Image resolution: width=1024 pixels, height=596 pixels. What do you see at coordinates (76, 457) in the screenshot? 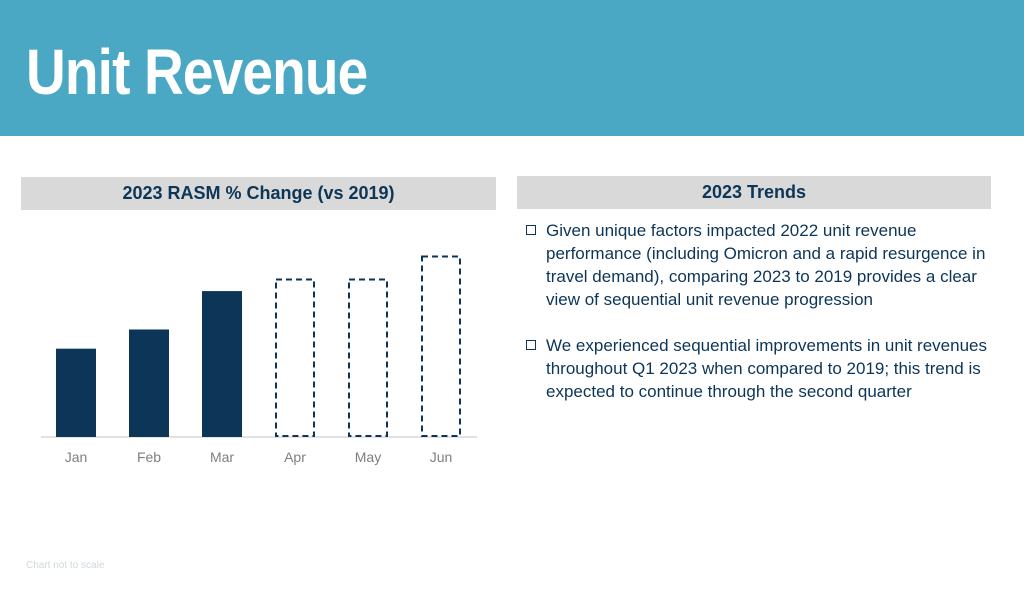
I see `x-tick-label: Jan` at bounding box center [76, 457].